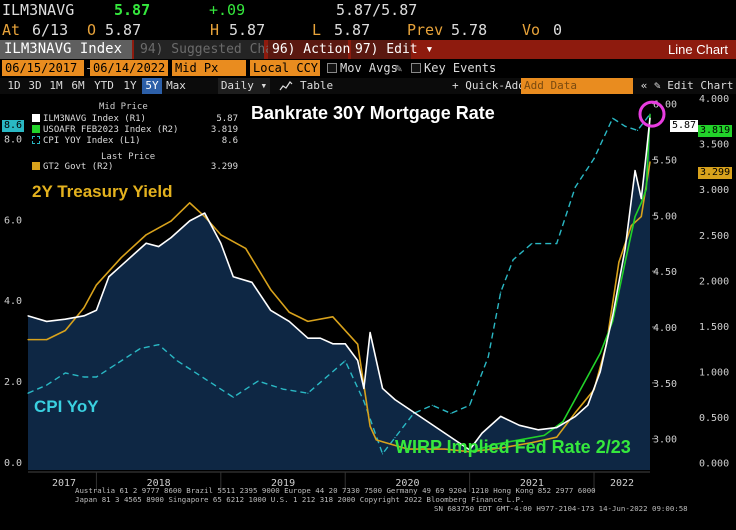  Describe the element at coordinates (94, 119) in the screenshot. I see `legend-label: ILM3NAVG Index (R1)` at that location.